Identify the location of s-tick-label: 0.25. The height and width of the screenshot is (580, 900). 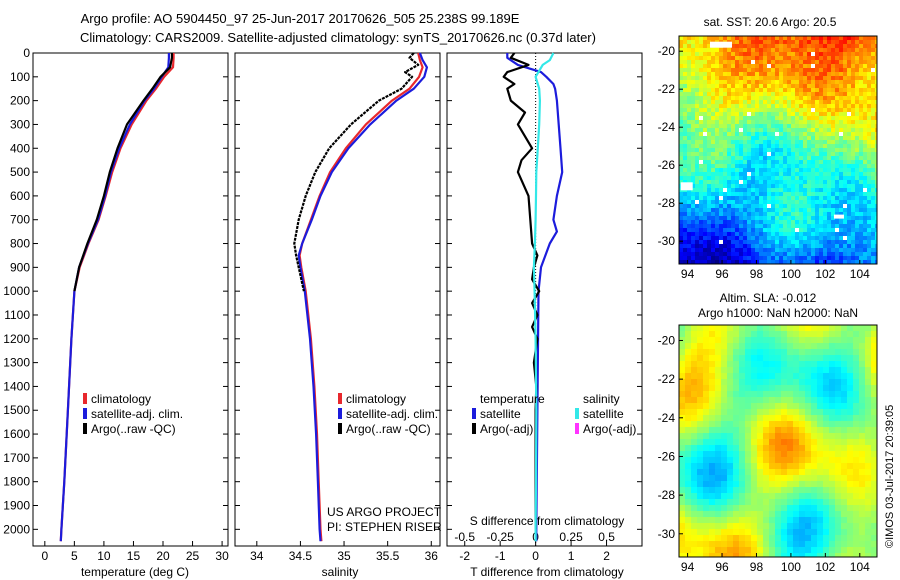
(571, 537).